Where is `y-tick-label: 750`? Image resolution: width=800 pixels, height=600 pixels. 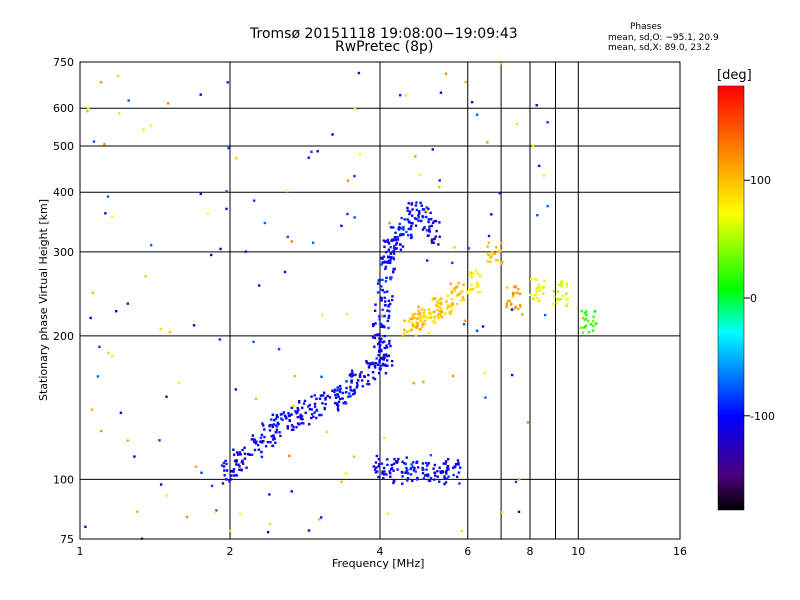
y-tick-label: 750 is located at coordinates (63, 62).